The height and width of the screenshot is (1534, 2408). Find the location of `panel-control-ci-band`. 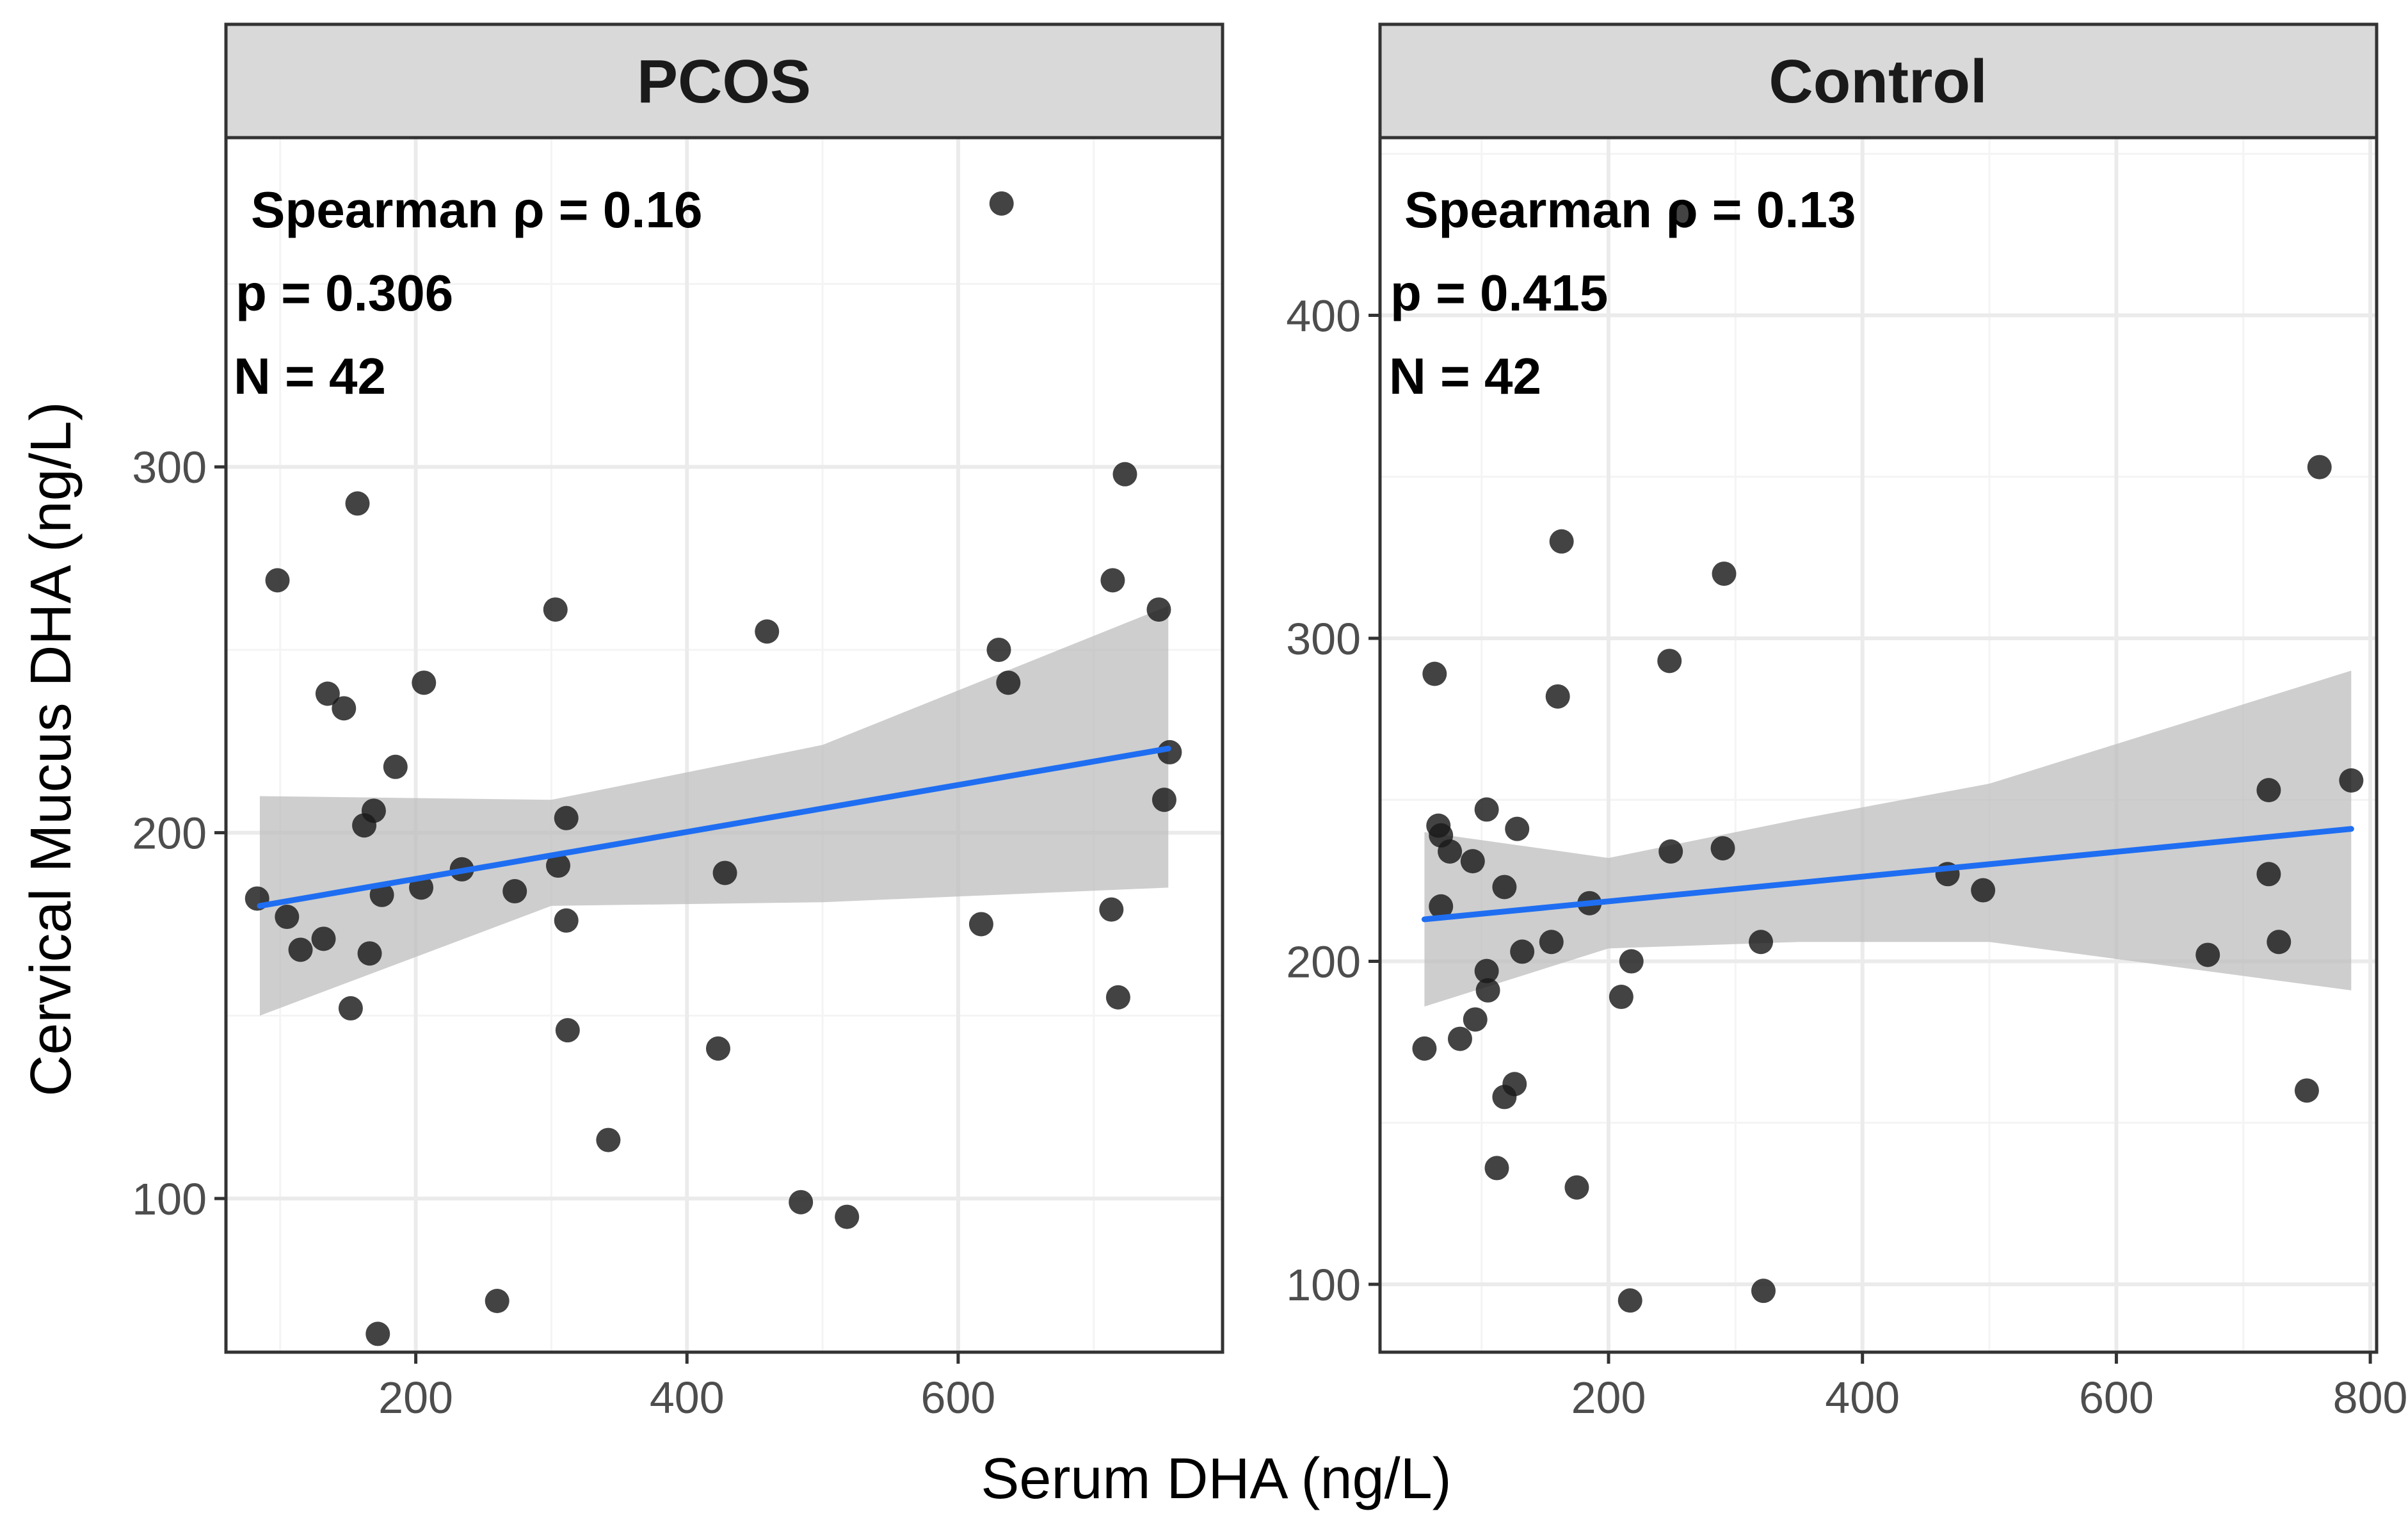

panel-control-ci-band is located at coordinates (1888, 838).